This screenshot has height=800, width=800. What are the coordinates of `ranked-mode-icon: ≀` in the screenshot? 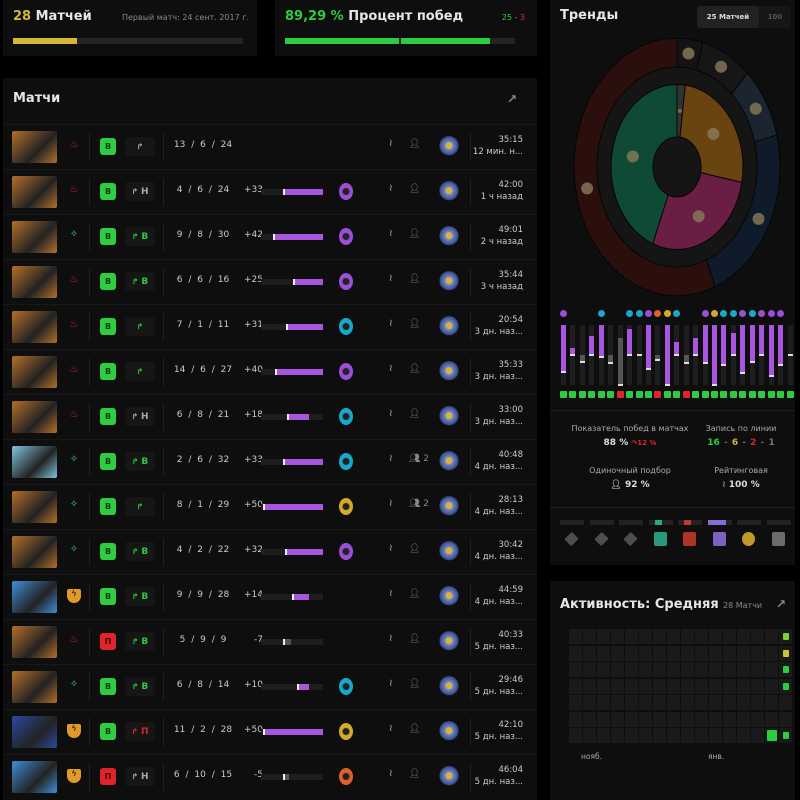 It's located at (391, 458).